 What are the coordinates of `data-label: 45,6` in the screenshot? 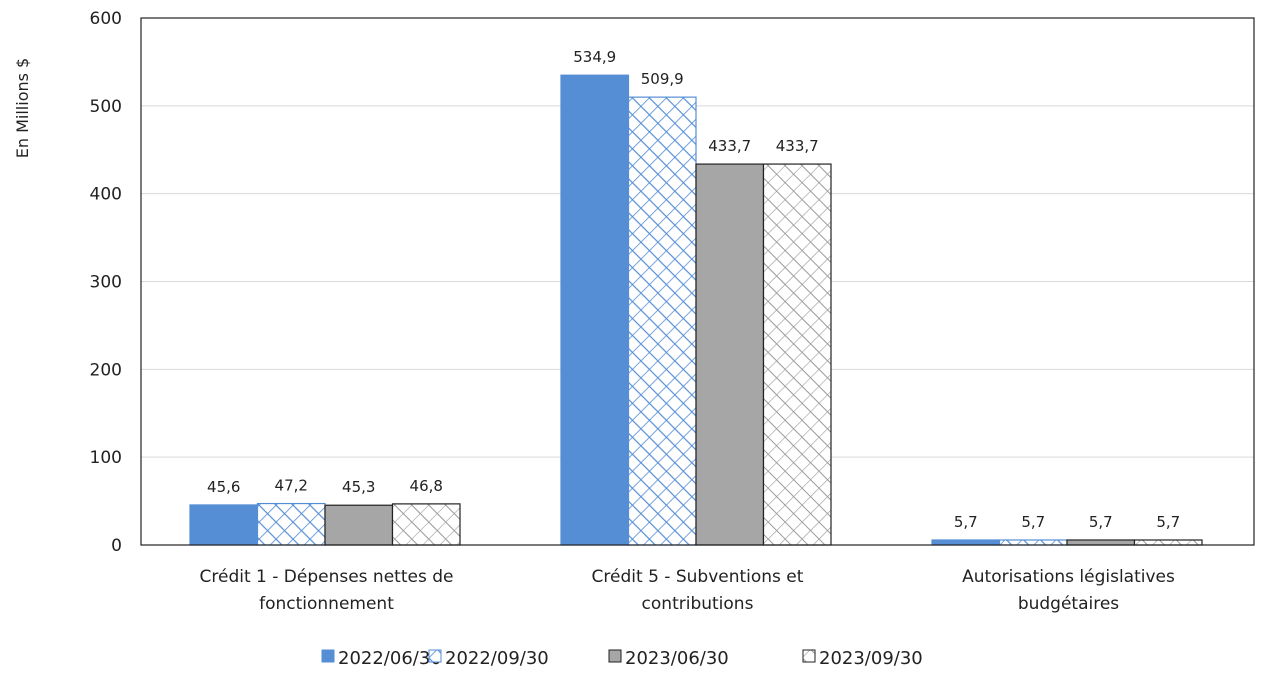 It's located at (223, 487).